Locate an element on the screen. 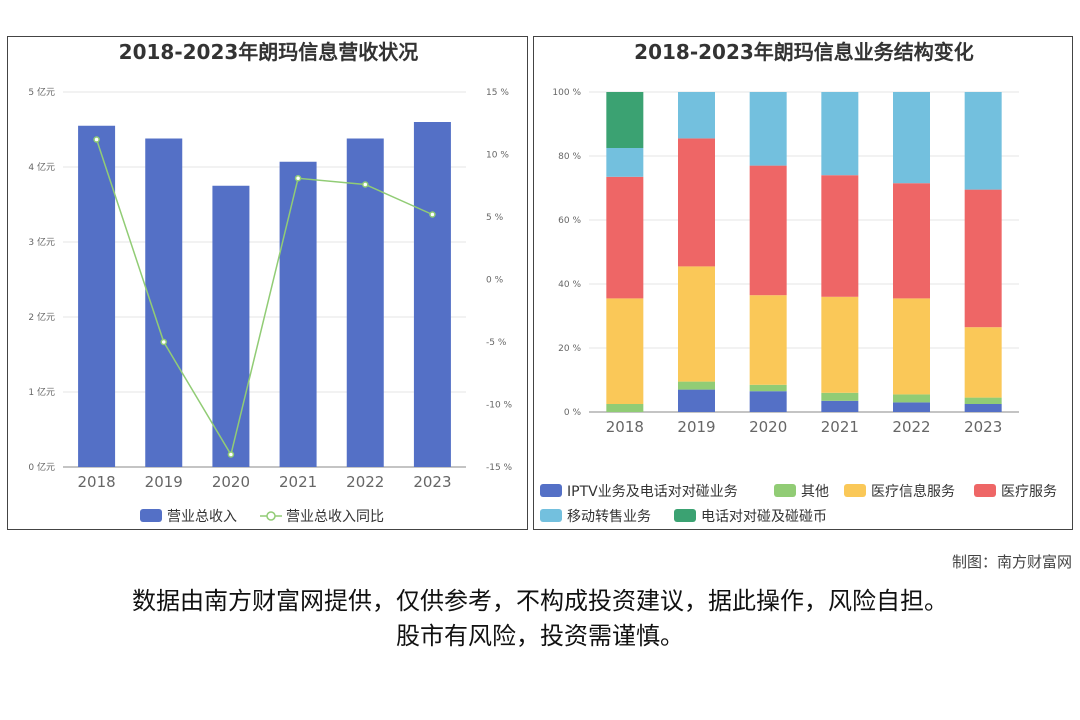 Image resolution: width=1080 pixels, height=720 pixels. legend-marker-yoy is located at coordinates (271, 516).